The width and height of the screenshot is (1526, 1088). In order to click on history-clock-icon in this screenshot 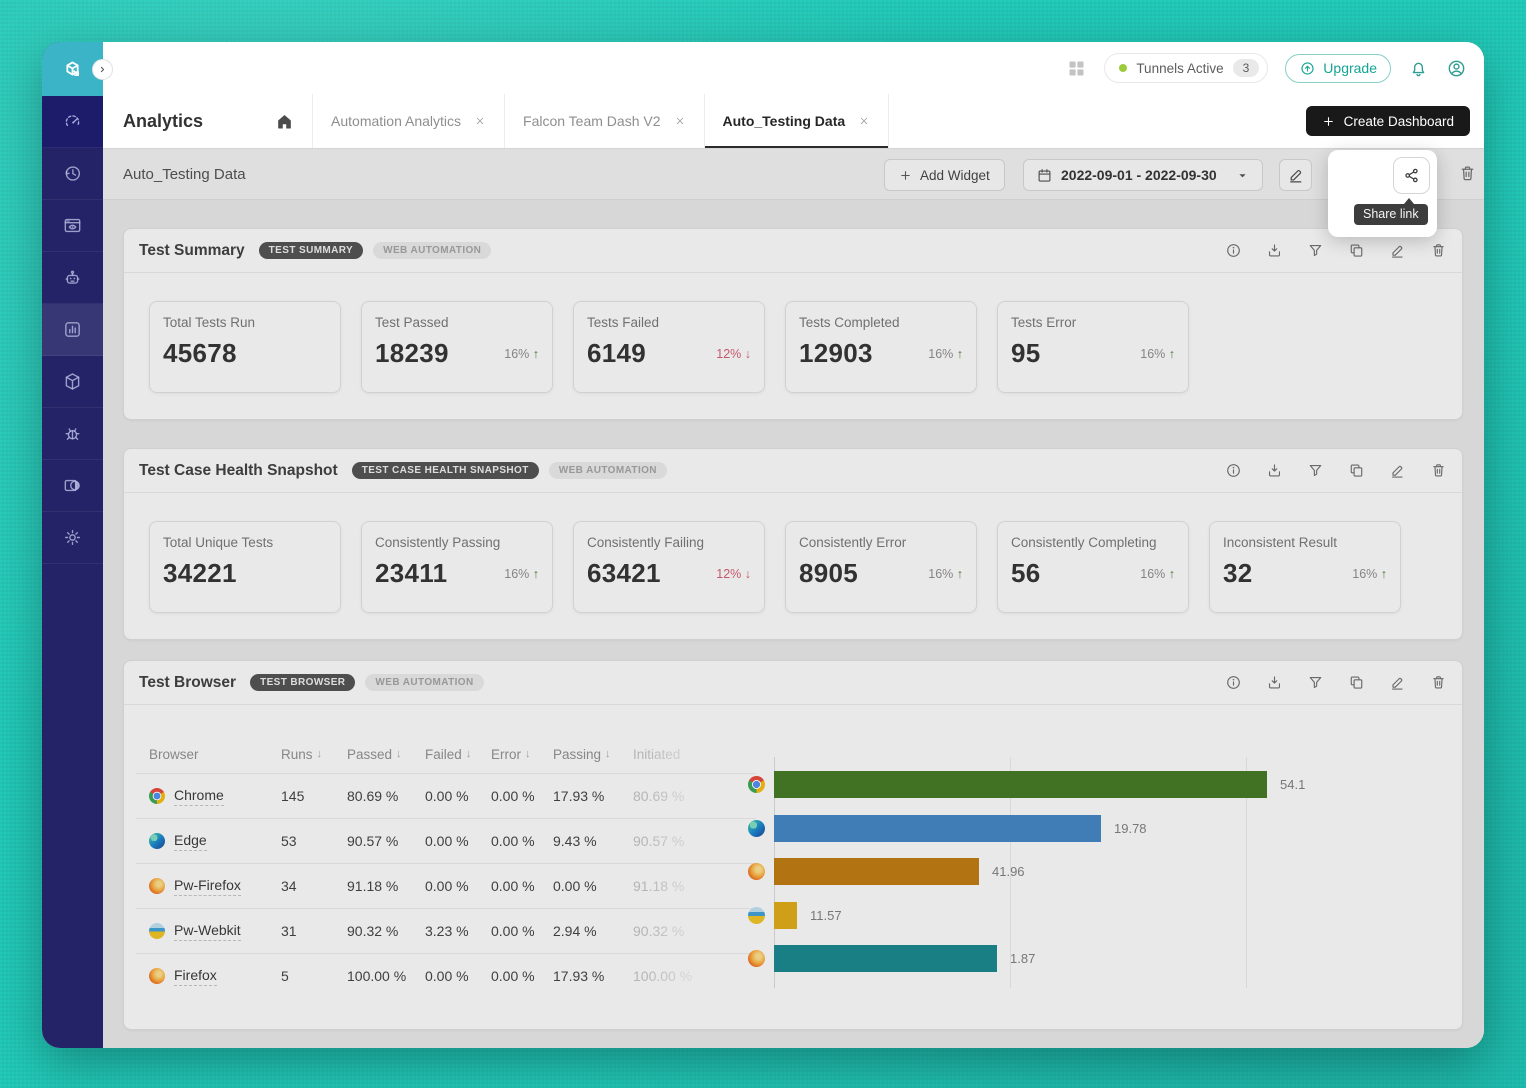, I will do `click(72, 173)`.